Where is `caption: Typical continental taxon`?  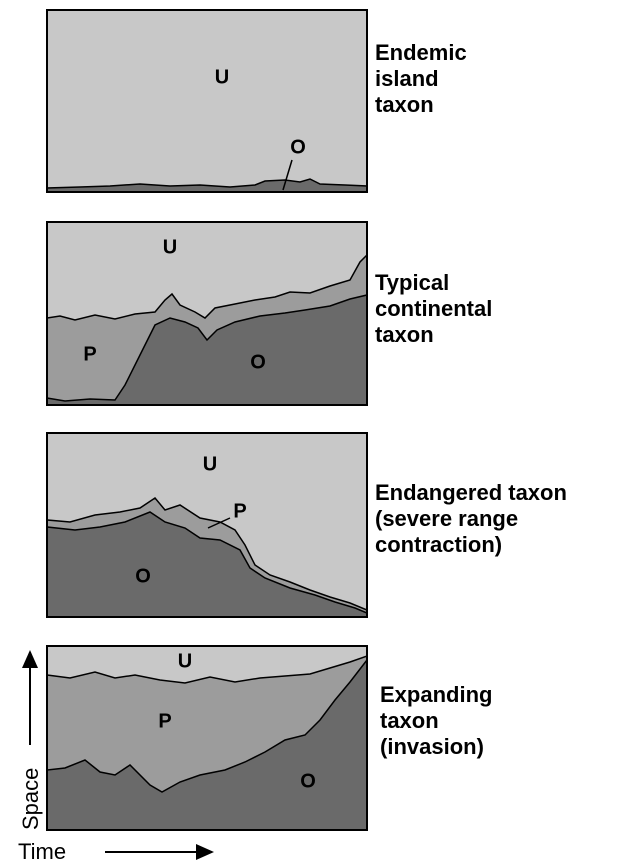
caption: Typical continental taxon is located at coordinates (433, 308).